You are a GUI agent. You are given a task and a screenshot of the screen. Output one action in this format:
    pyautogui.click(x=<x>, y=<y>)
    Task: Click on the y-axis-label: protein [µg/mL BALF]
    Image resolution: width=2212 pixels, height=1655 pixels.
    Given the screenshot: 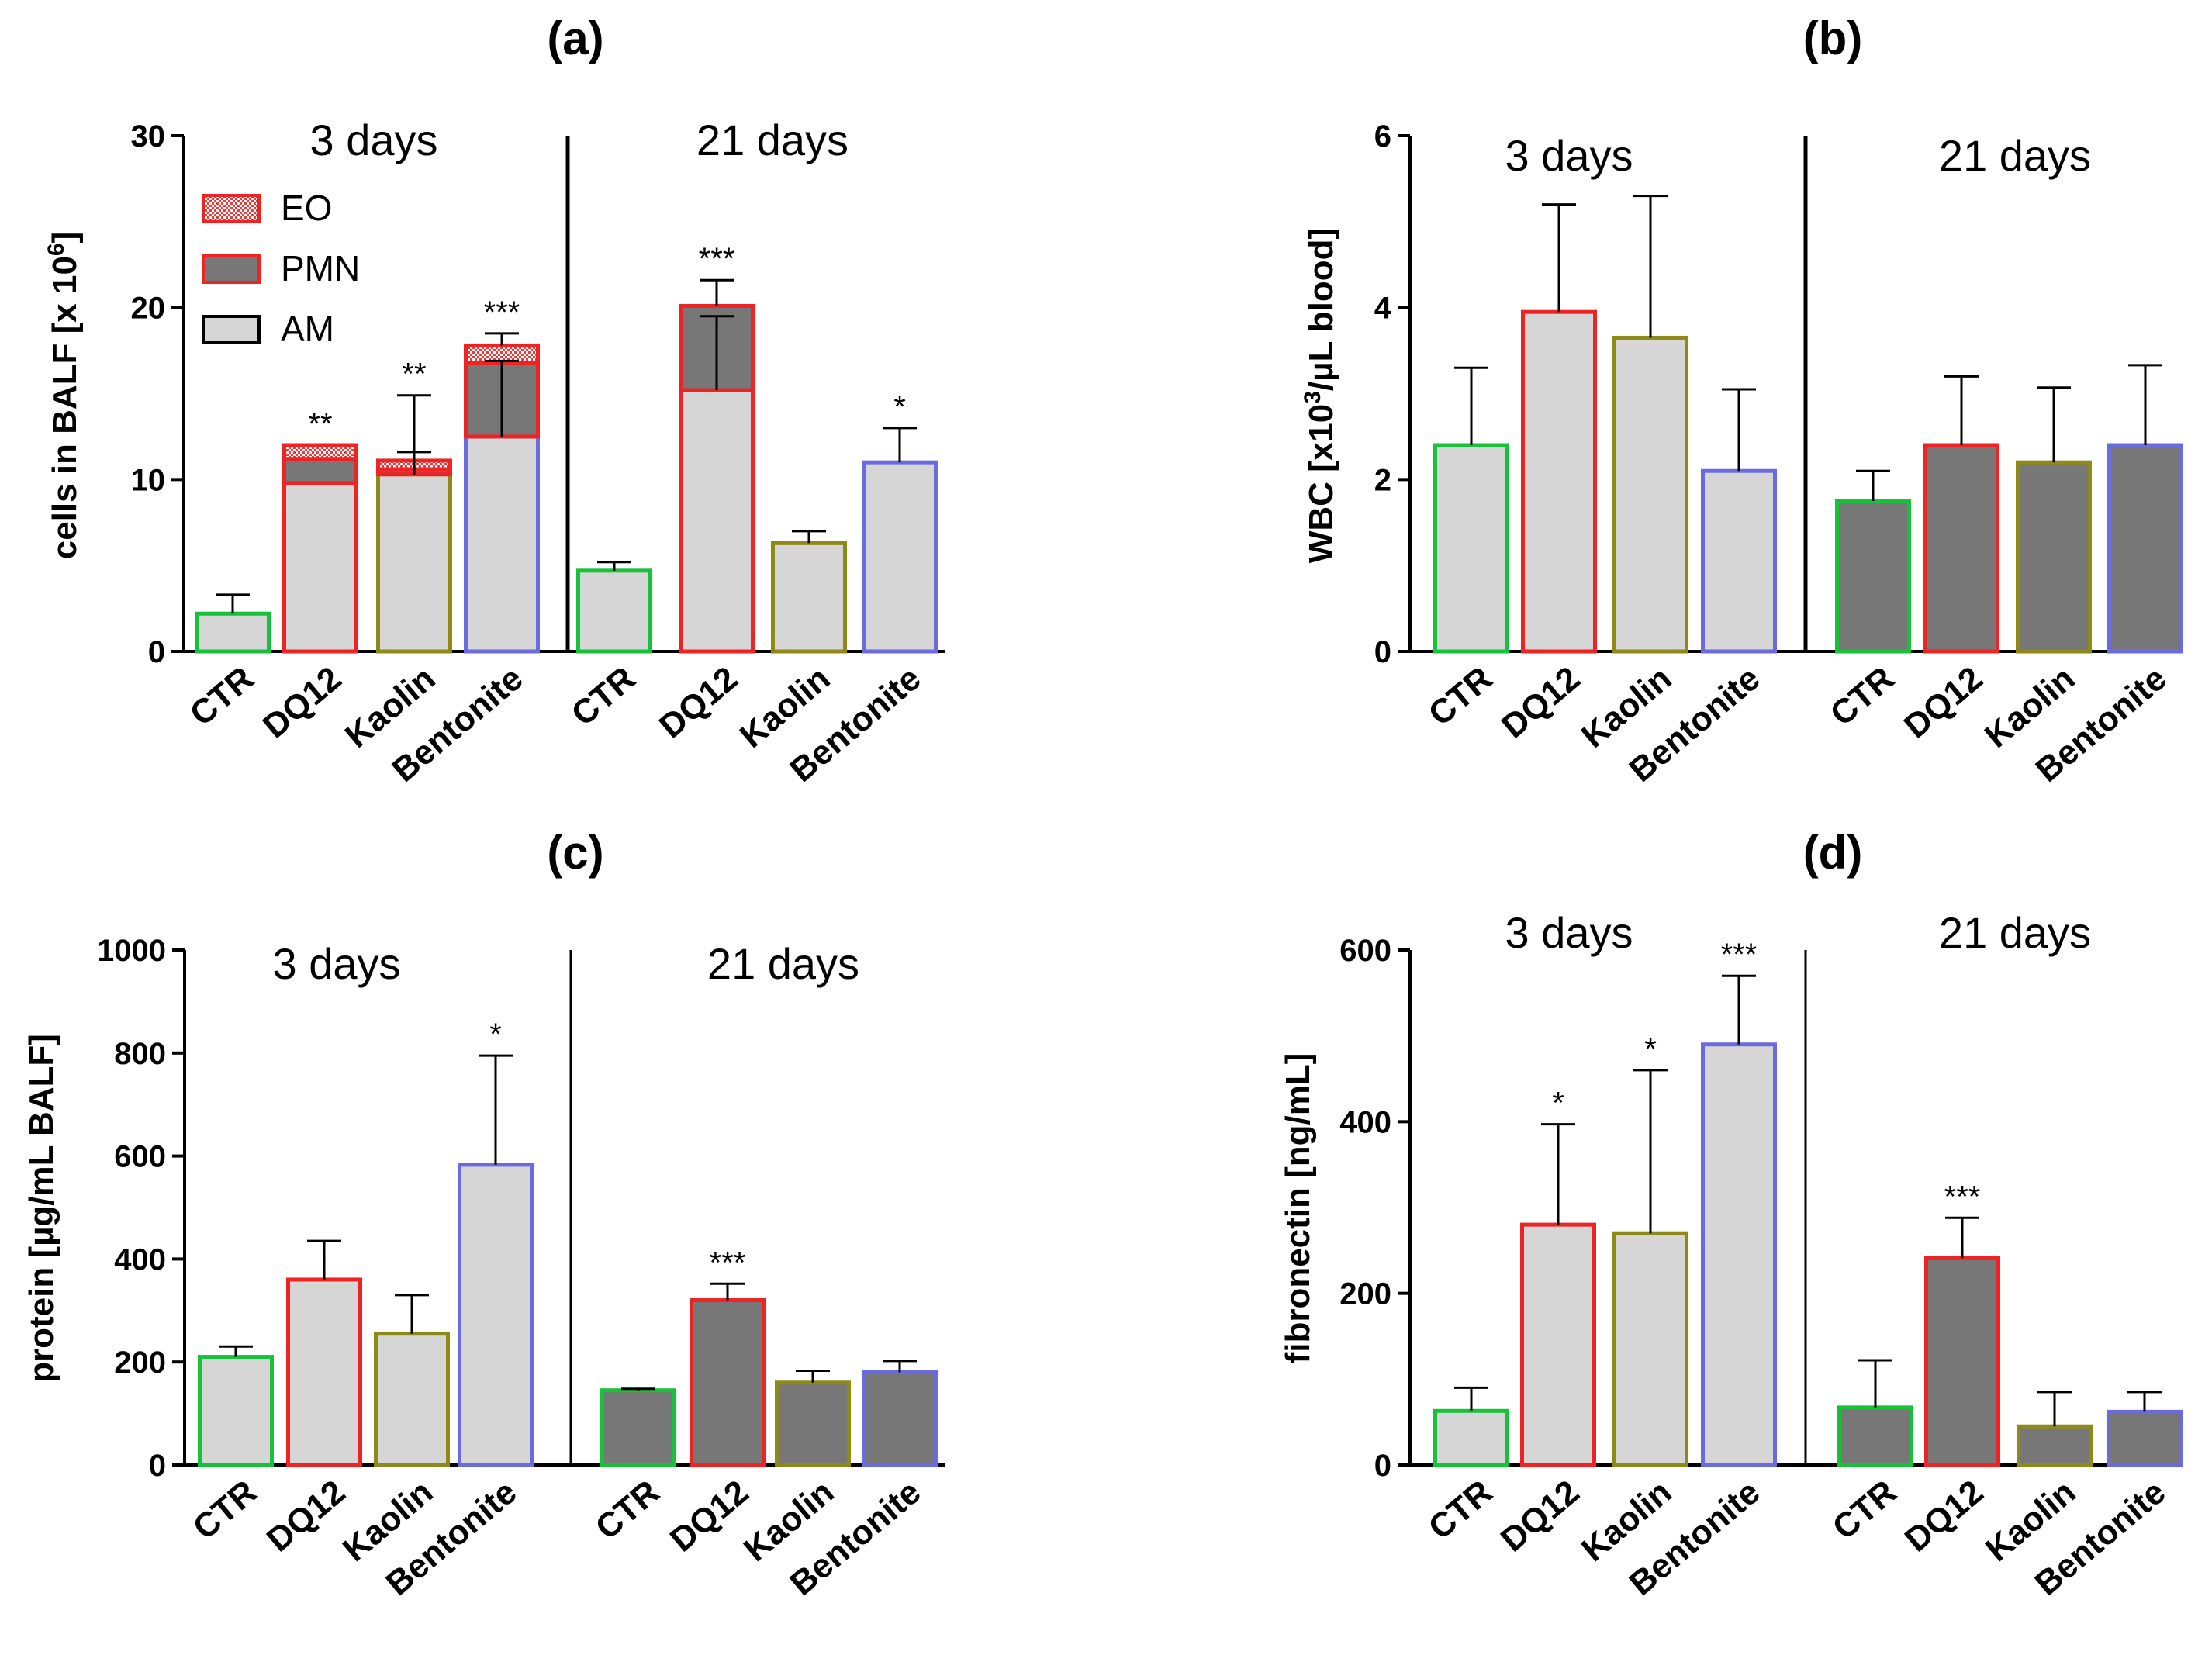 What is the action you would take?
    pyautogui.click(x=41, y=1208)
    